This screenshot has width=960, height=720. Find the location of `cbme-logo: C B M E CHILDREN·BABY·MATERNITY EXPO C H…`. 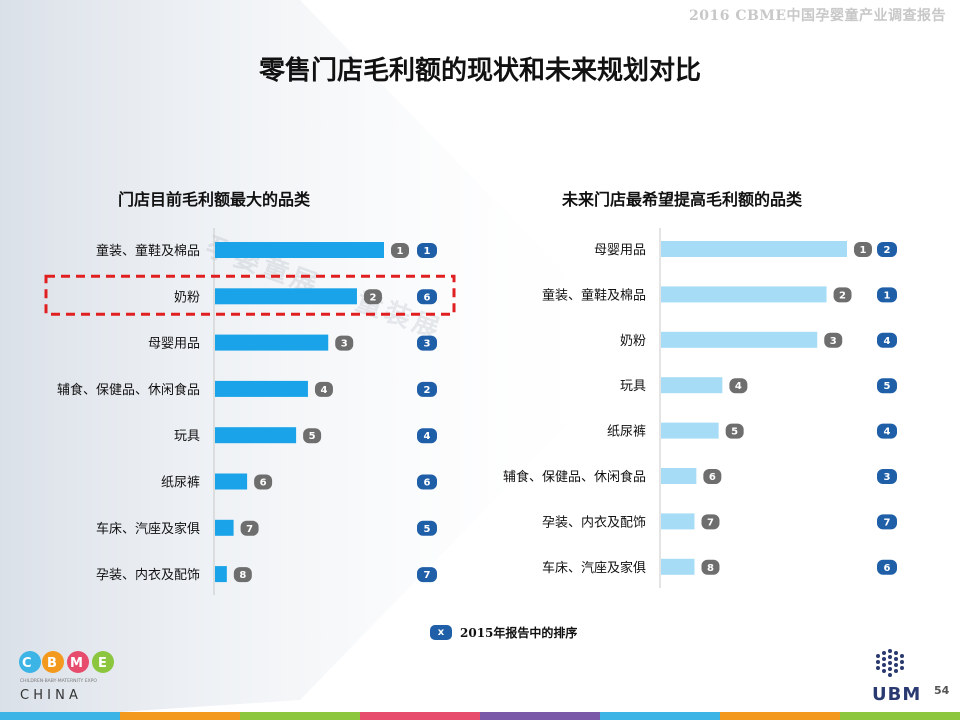

cbme-logo: C B M E CHILDREN·BABY·MATERNITY EXPO C H… is located at coordinates (66, 677).